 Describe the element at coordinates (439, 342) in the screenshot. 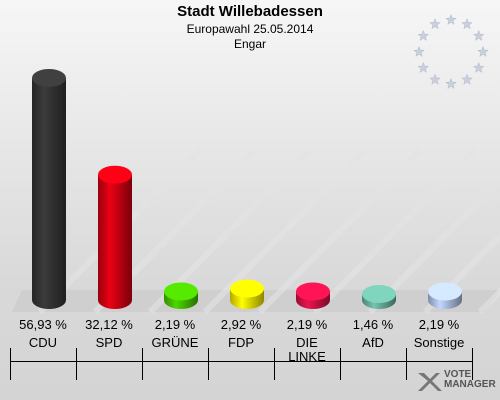

I see `category-label: Sonstige` at that location.